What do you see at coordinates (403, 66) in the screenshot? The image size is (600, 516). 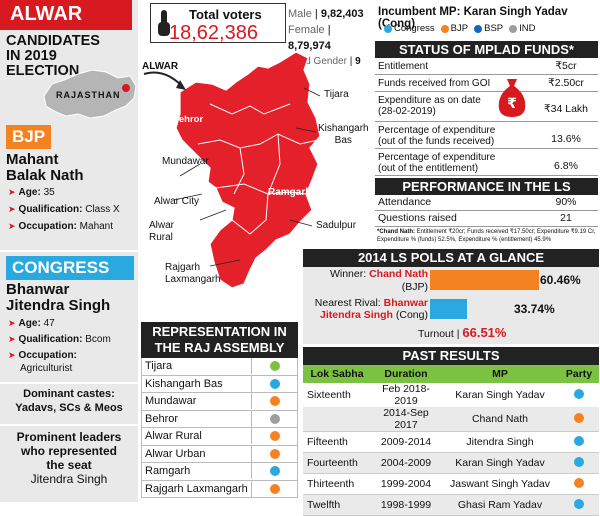 I see `mplad-label: Entitlement` at bounding box center [403, 66].